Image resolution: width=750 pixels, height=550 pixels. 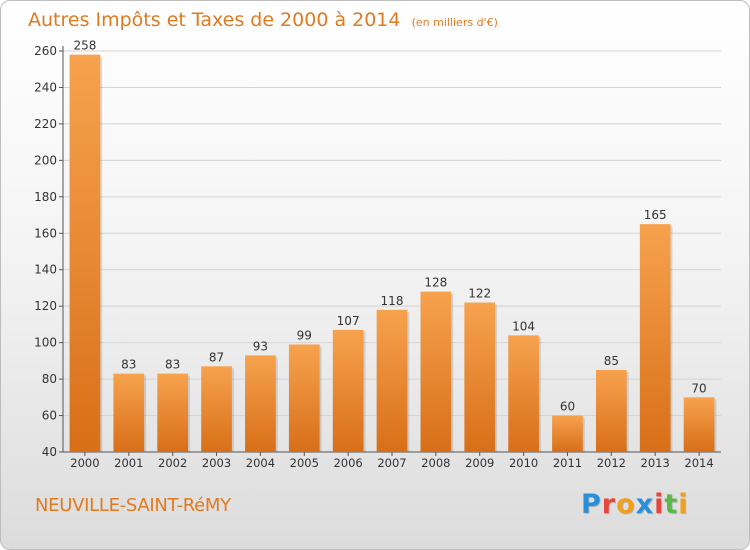 What do you see at coordinates (45, 87) in the screenshot?
I see `y-tick-label: 240` at bounding box center [45, 87].